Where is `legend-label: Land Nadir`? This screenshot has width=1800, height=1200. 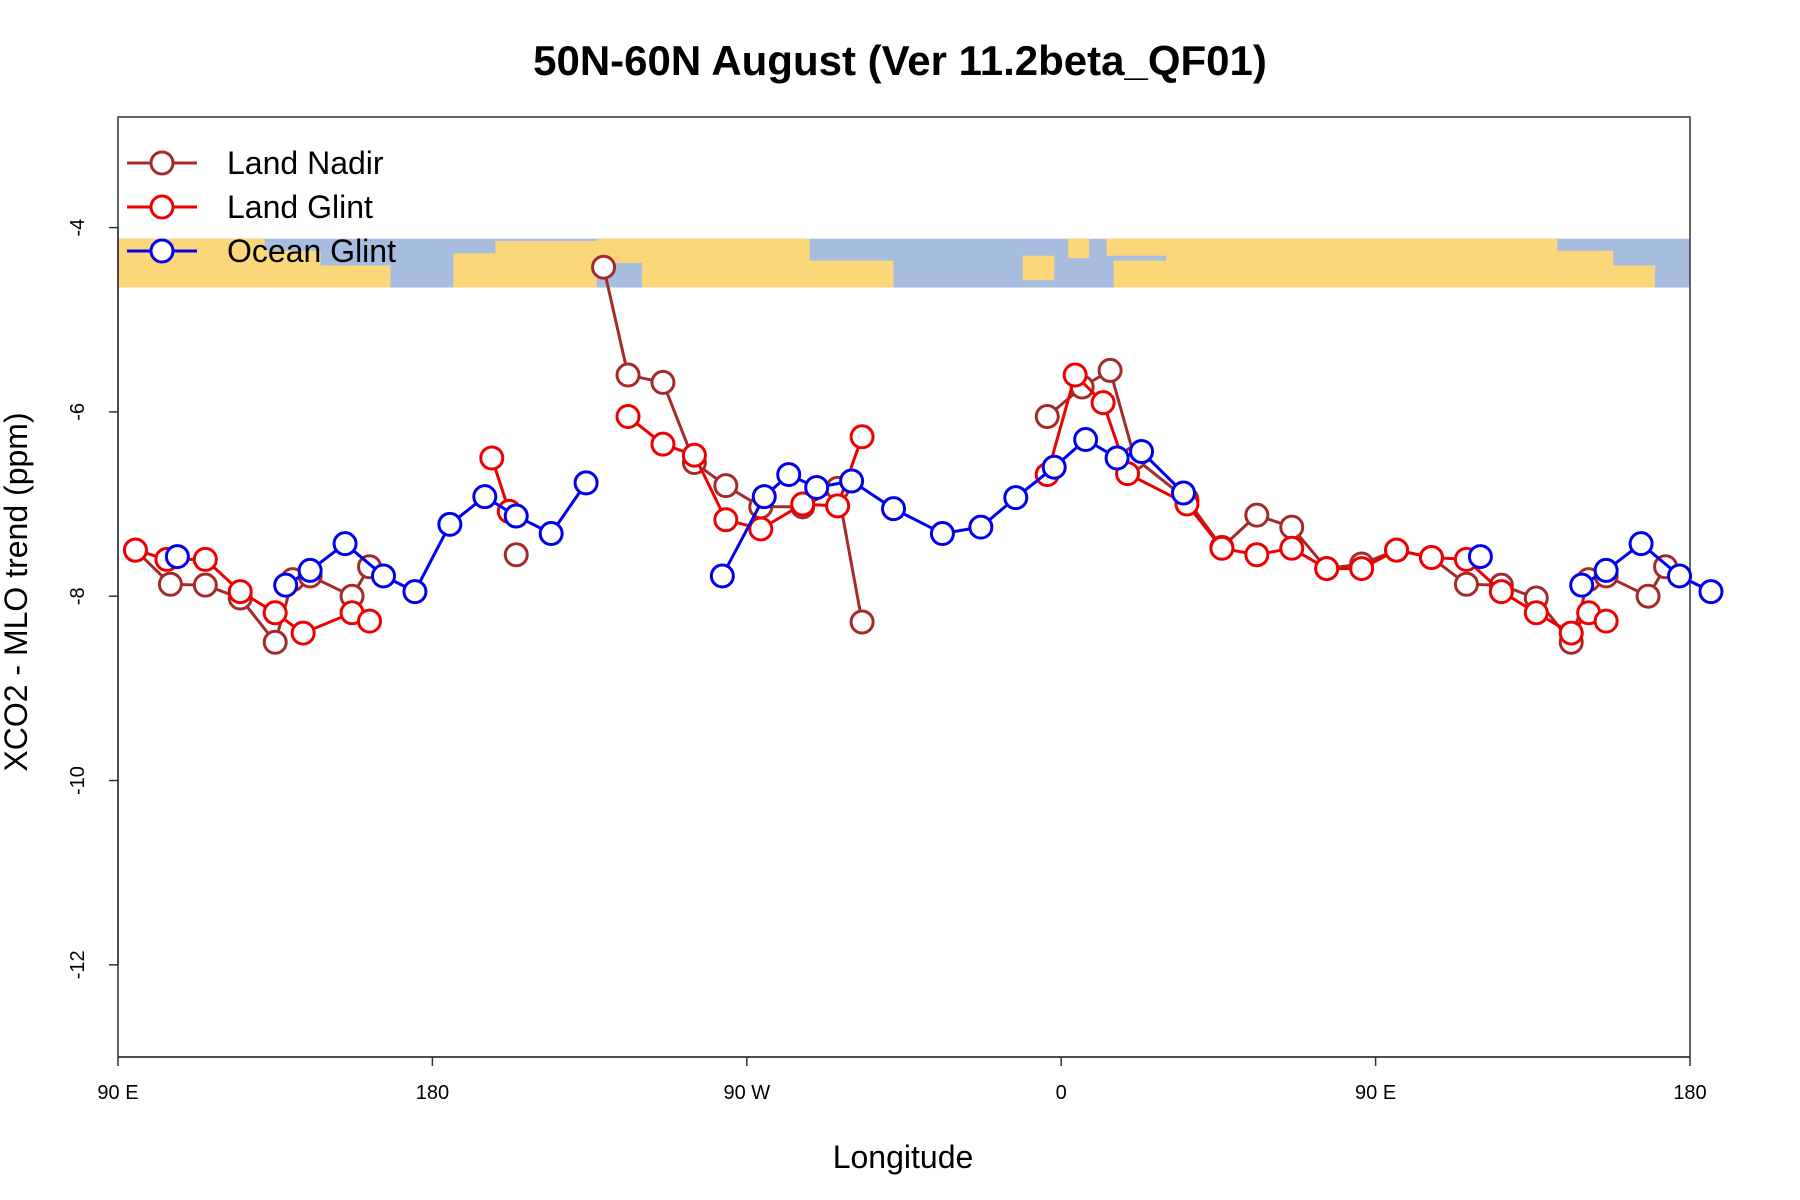 legend-label: Land Nadir is located at coordinates (305, 163).